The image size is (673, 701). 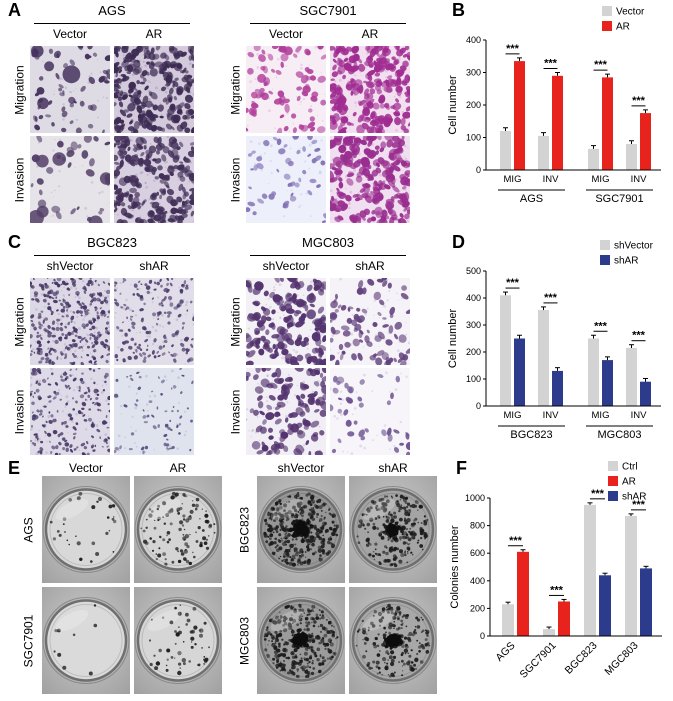 What do you see at coordinates (286, 89) in the screenshot?
I see `micro-sgc7901-migration-vector` at bounding box center [286, 89].